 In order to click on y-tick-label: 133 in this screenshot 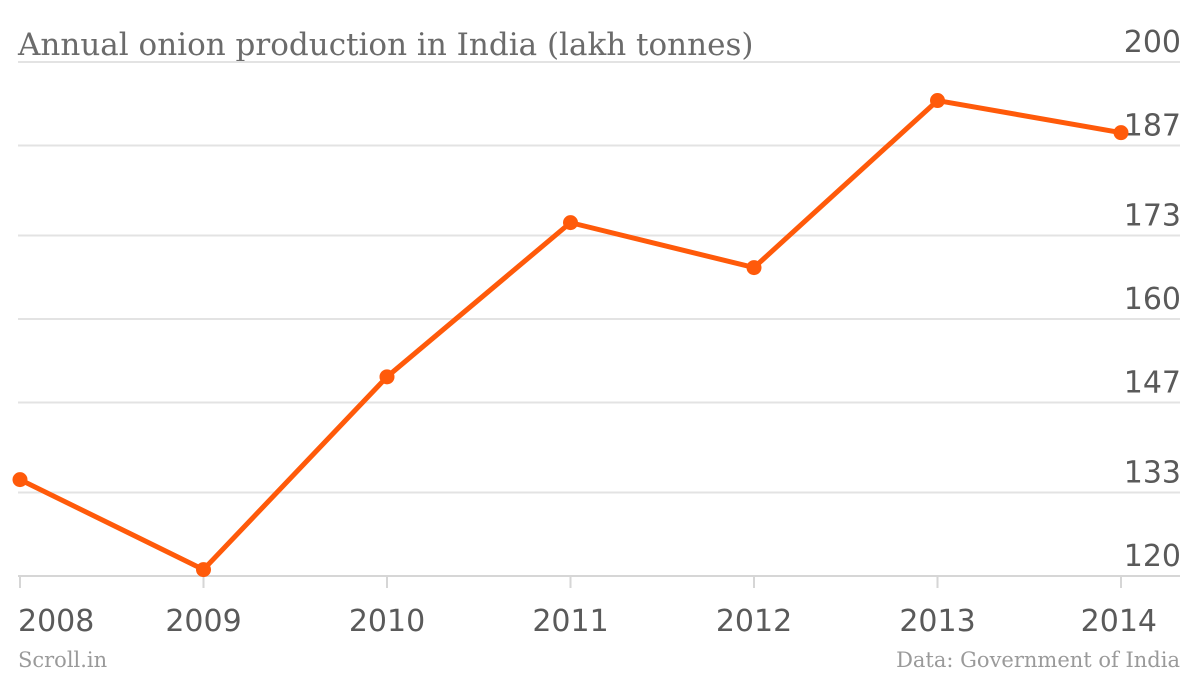, I will do `click(1152, 472)`.